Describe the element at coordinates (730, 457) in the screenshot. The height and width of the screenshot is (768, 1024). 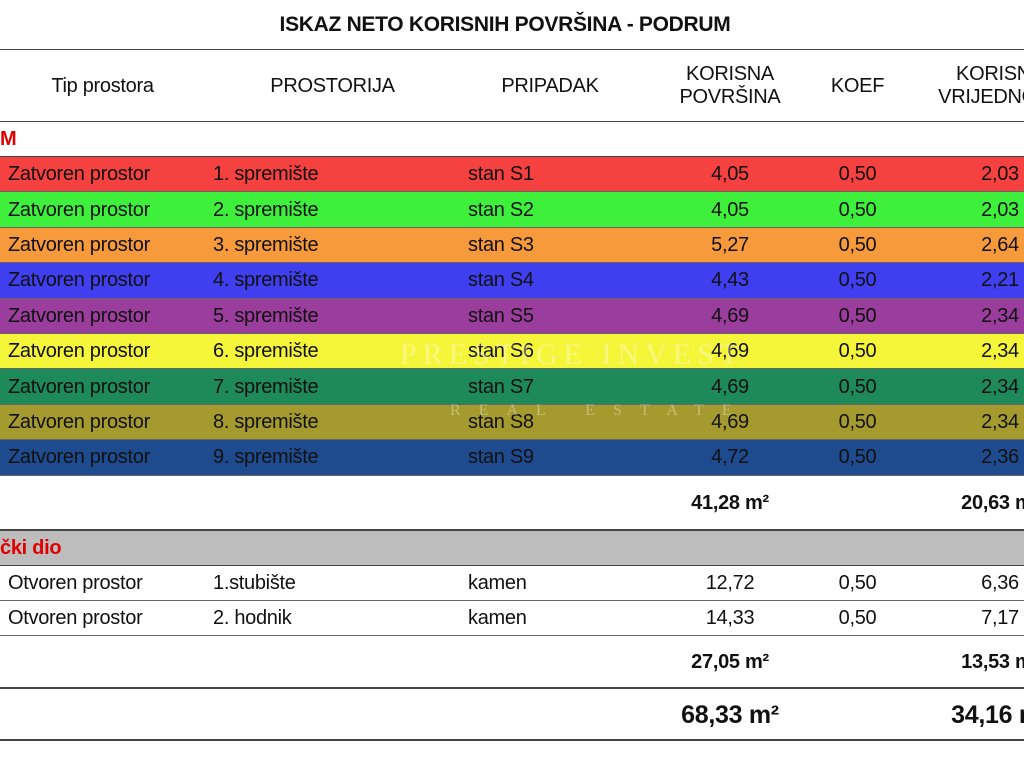
I see `table-cell: 4,72` at that location.